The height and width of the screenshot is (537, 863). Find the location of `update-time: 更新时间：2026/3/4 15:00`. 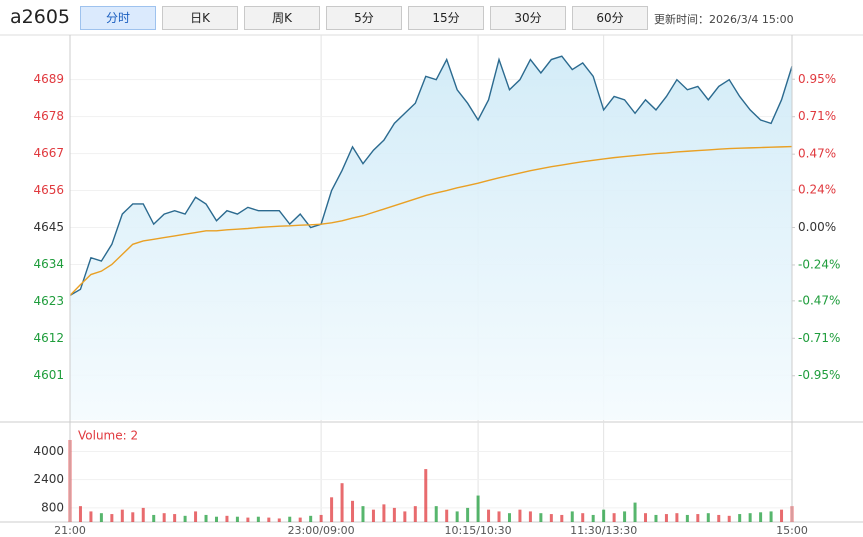

update-time: 更新时间：2026/3/4 15:00 is located at coordinates (724, 19).